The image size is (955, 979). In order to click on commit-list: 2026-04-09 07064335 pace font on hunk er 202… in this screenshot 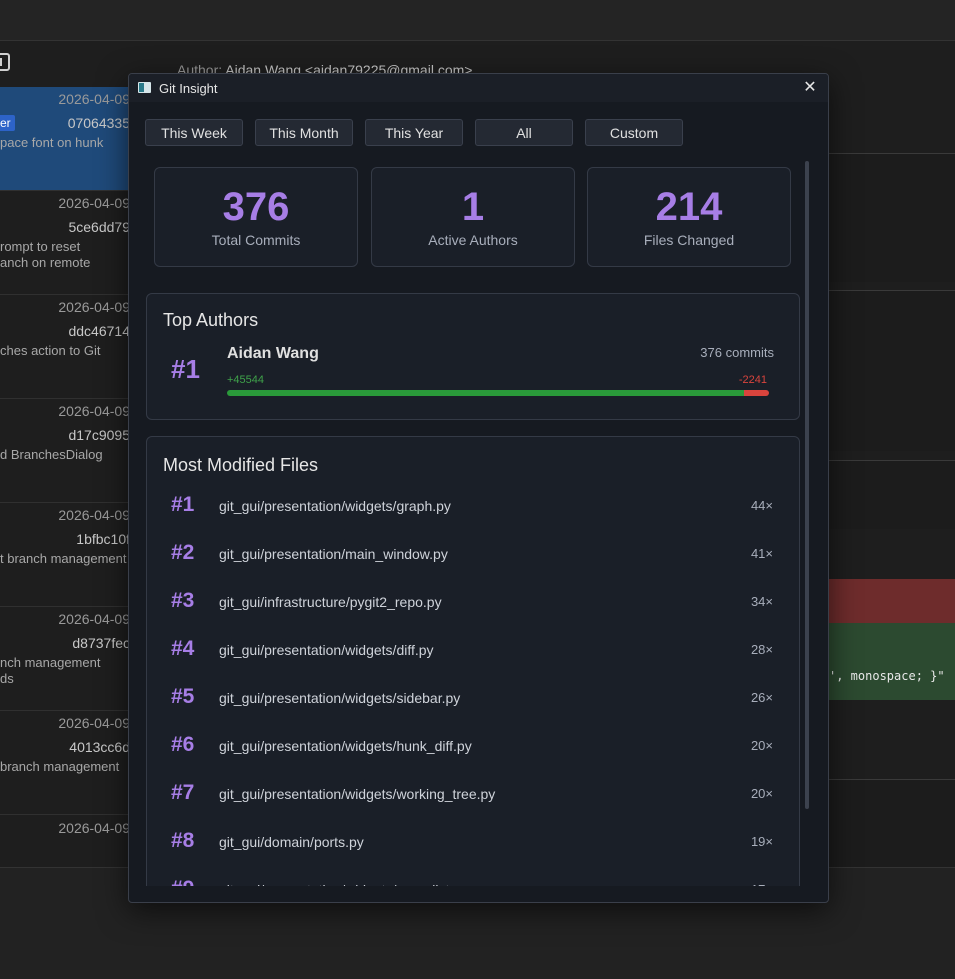, I will do `click(65, 451)`.